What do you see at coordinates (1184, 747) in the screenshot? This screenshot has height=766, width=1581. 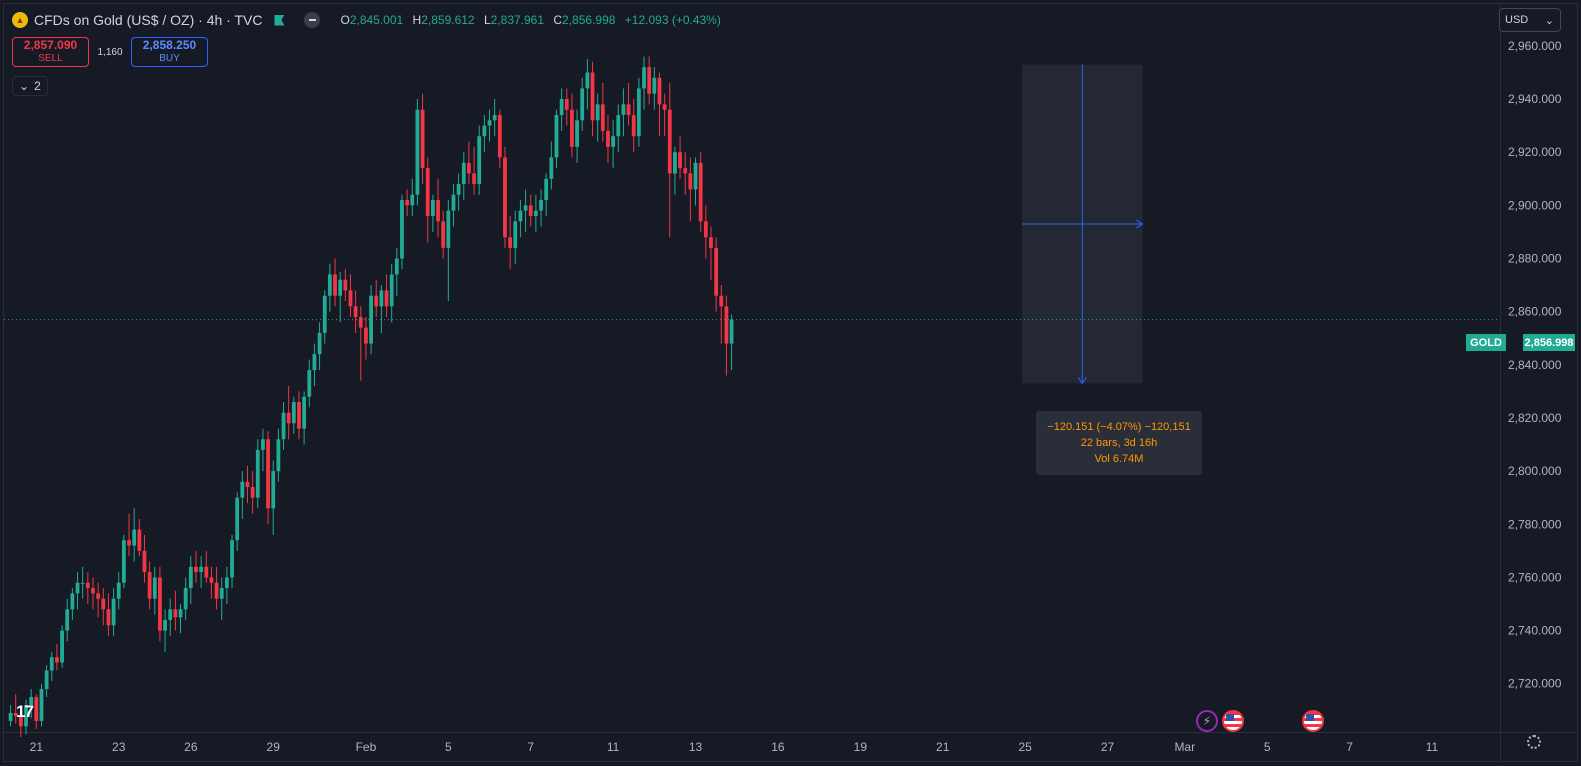 I see `x-tick-label: Mar` at bounding box center [1184, 747].